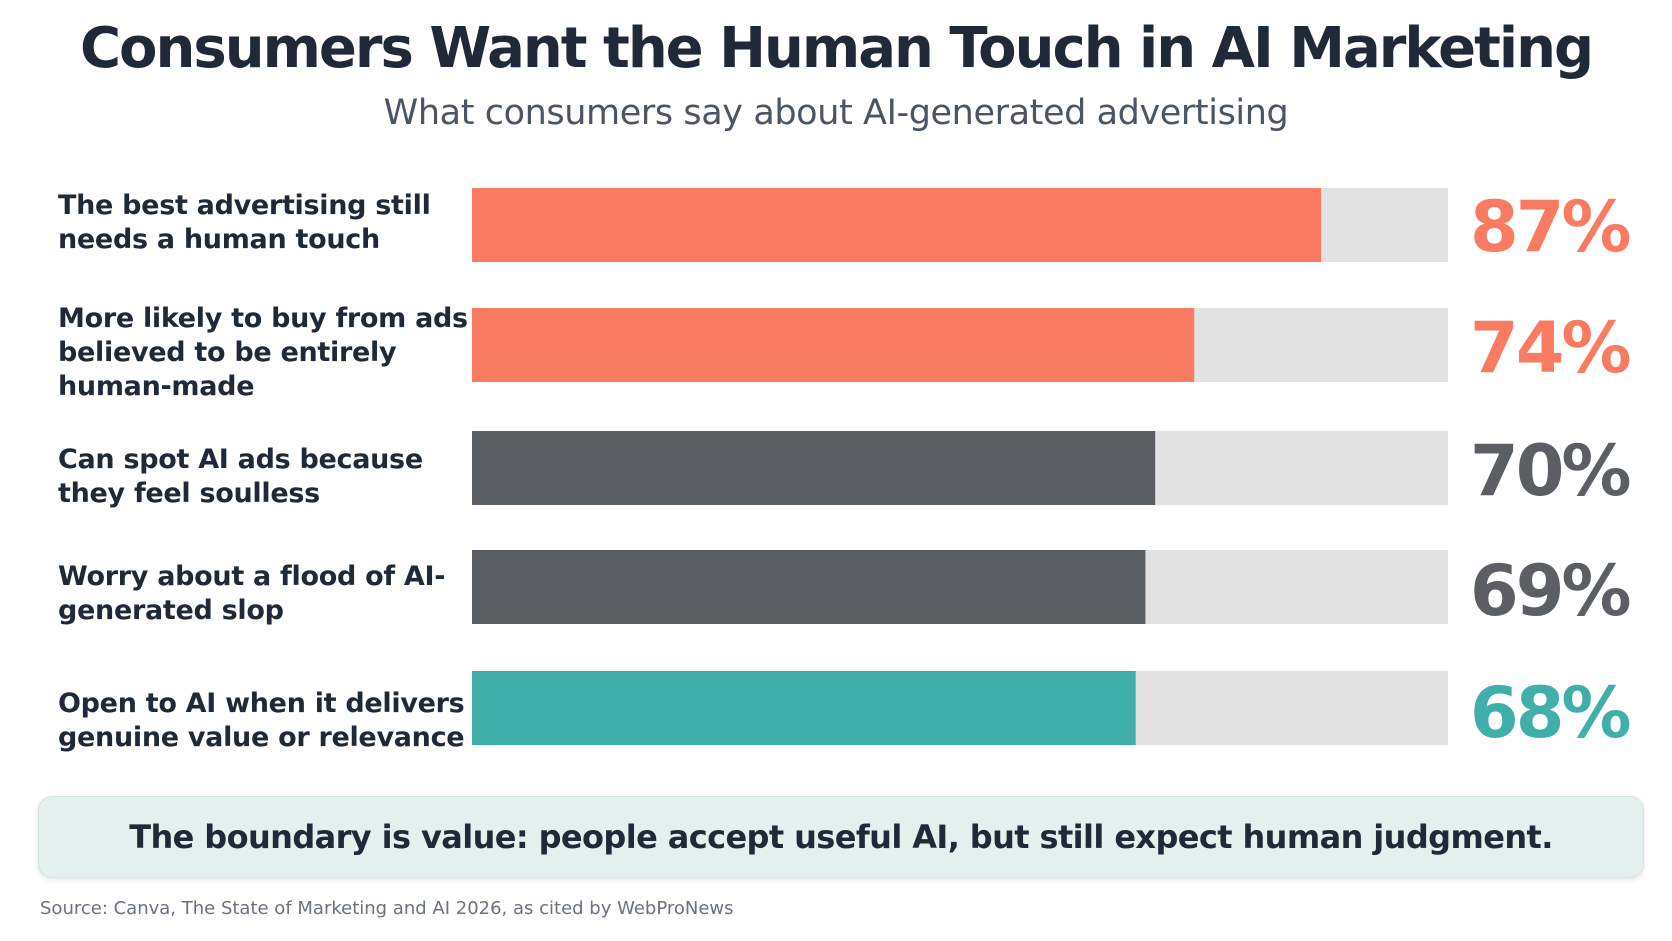 Image resolution: width=1672 pixels, height=941 pixels. I want to click on row-label-worry-ai-slop: Worry about a flood of AI-generated slop, so click(252, 593).